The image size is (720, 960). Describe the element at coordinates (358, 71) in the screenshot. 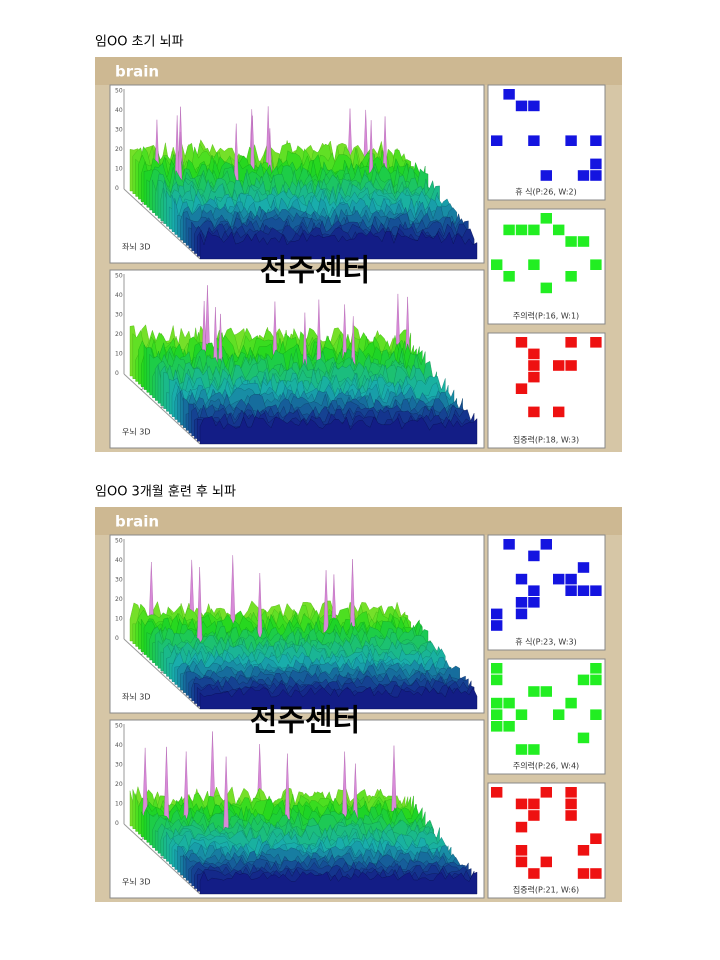

I see `header-band` at that location.